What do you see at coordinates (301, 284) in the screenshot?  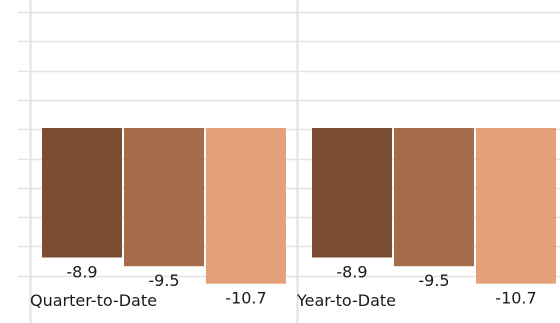 I see `data-labels: -8.9 -9.5 -10.7 -8.9 -9.5 -10.7` at bounding box center [301, 284].